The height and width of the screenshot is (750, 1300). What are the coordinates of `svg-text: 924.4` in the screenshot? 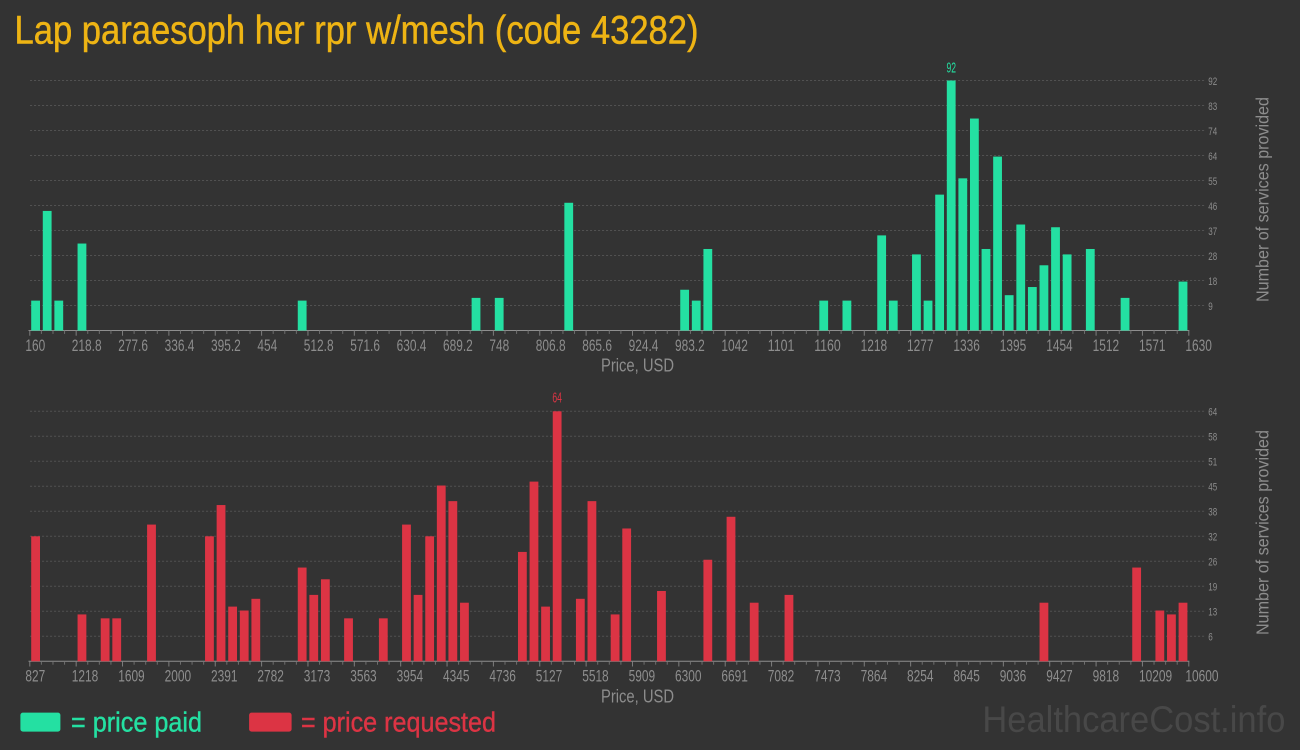 It's located at (644, 345).